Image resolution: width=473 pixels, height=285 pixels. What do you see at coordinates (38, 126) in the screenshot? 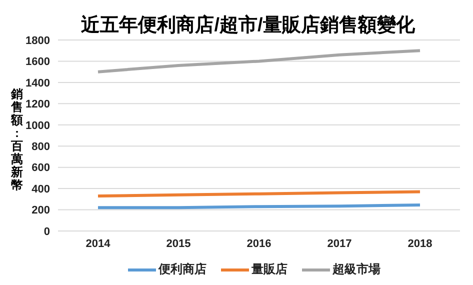
I see `y-tick-label: 1000` at bounding box center [38, 126].